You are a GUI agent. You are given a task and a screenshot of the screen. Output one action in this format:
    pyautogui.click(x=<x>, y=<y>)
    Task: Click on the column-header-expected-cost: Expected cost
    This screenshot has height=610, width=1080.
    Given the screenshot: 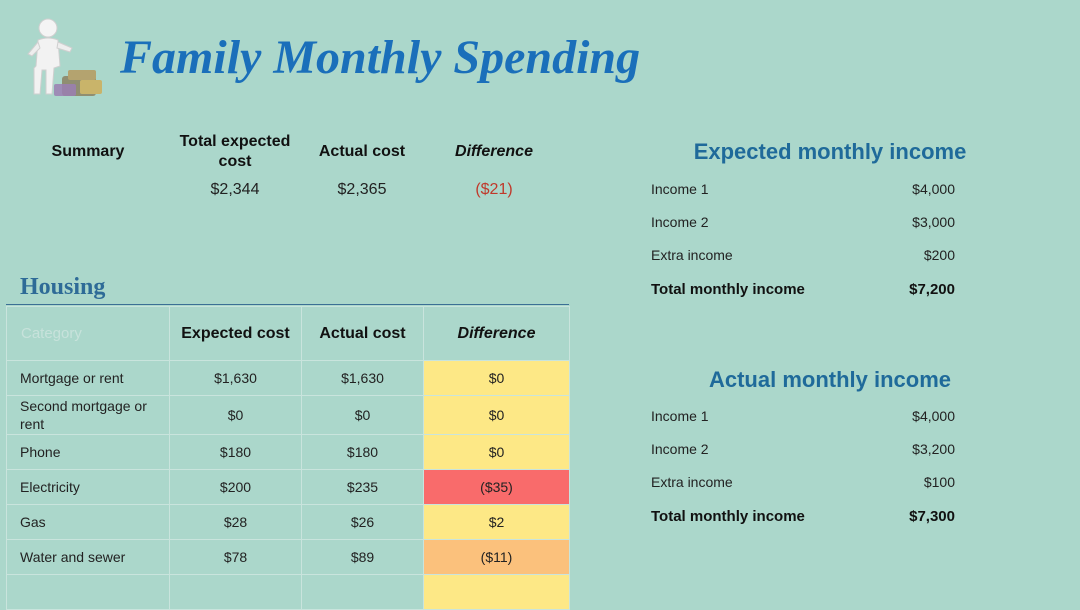 What is the action you would take?
    pyautogui.click(x=235, y=333)
    